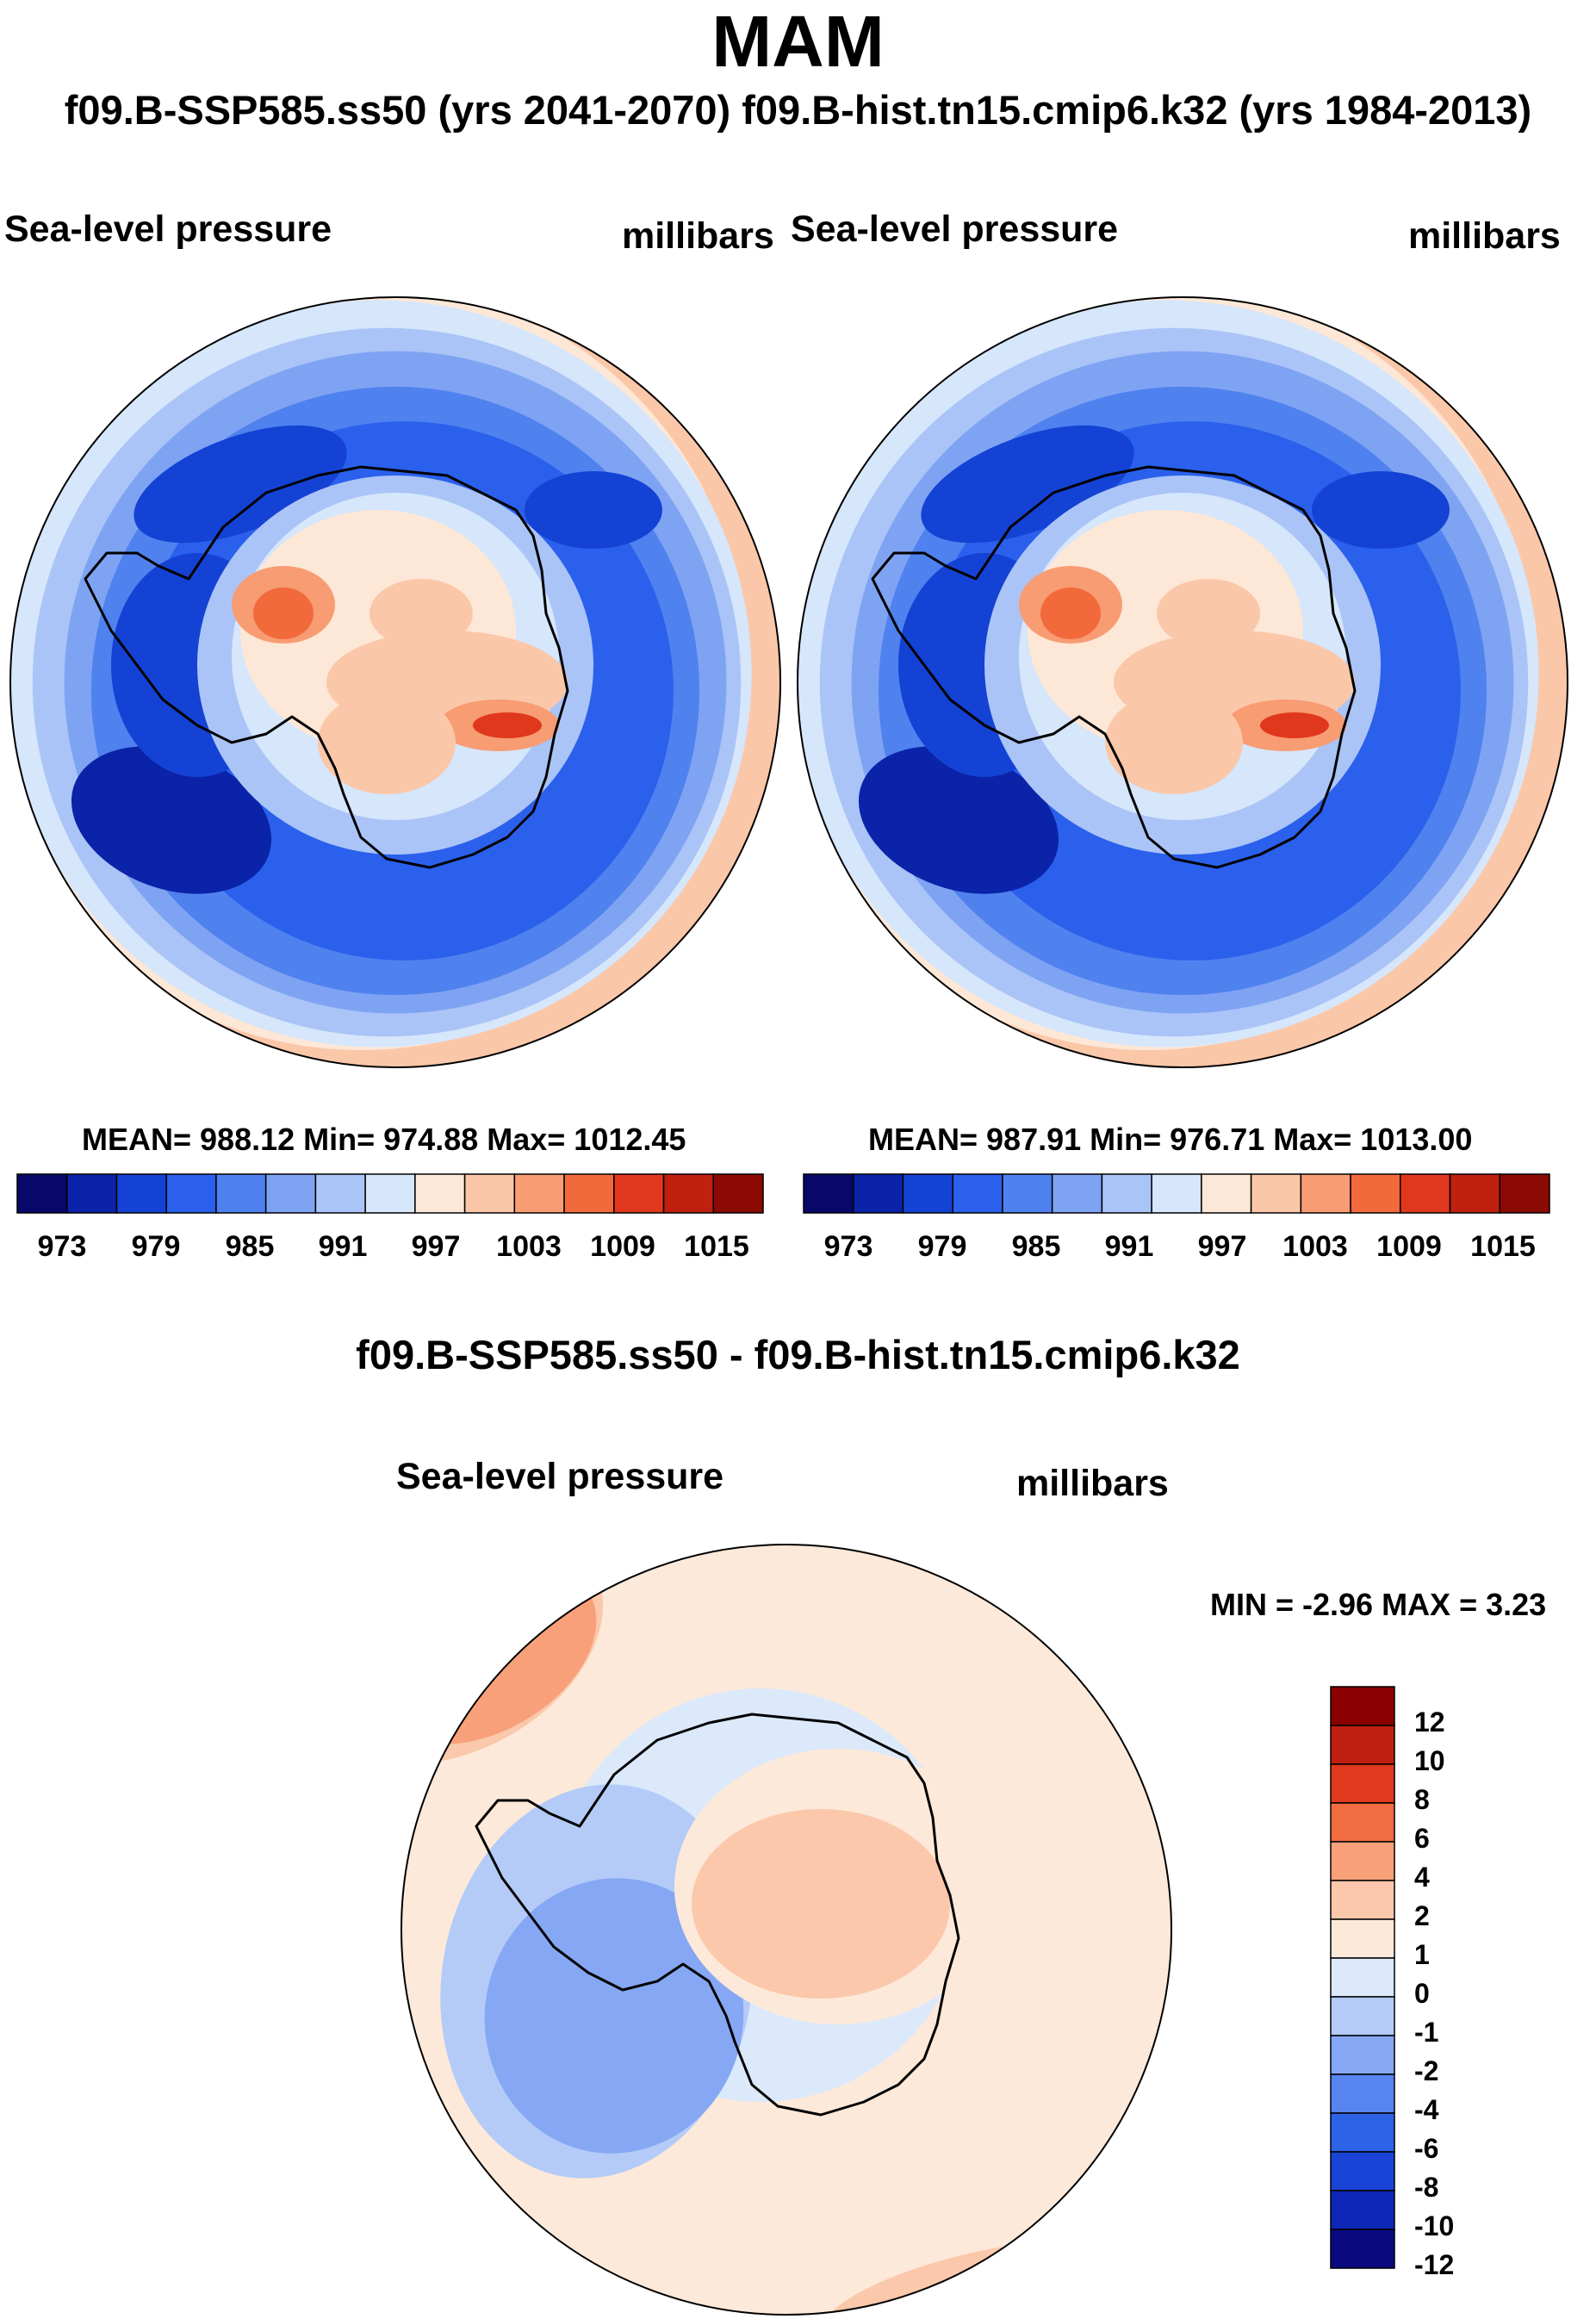  Describe the element at coordinates (1170, 1140) in the screenshot. I see `panel2-stats: MEAN= 987.91 Min= 976.71 Max= 1013.00` at that location.